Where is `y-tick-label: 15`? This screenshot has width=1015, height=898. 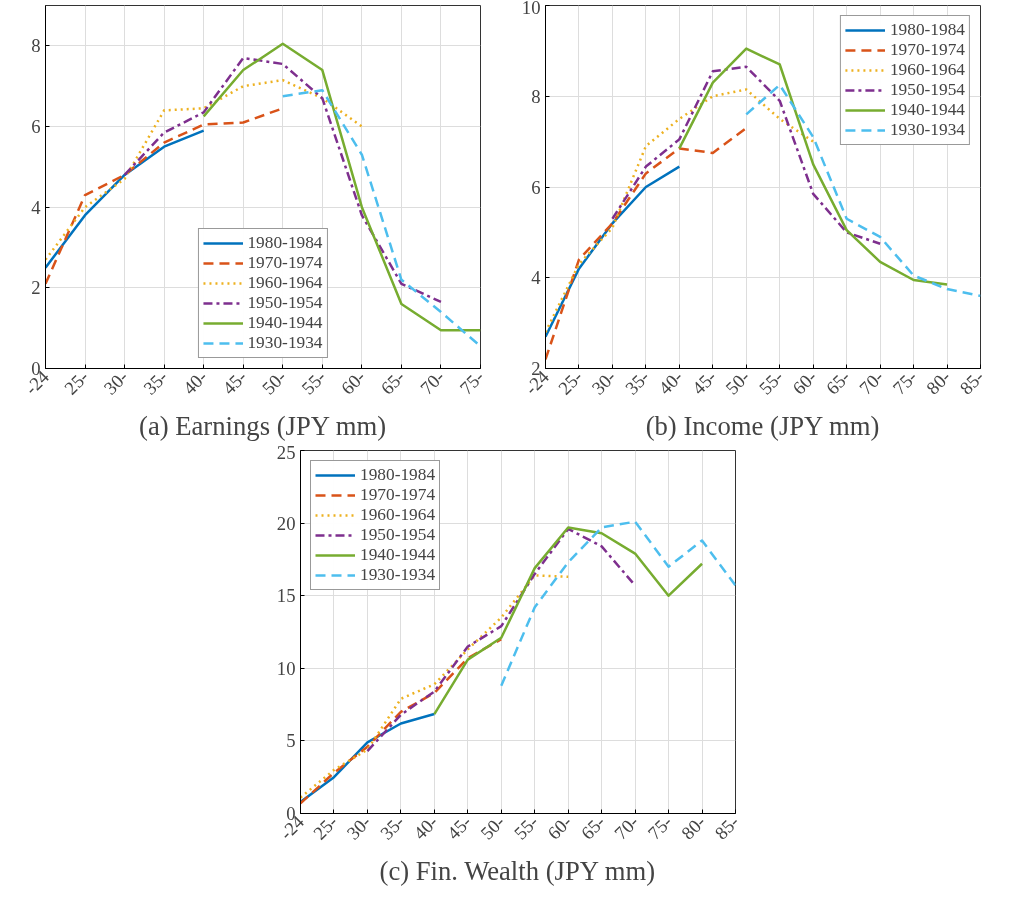 y-tick-label: 15 is located at coordinates (286, 596).